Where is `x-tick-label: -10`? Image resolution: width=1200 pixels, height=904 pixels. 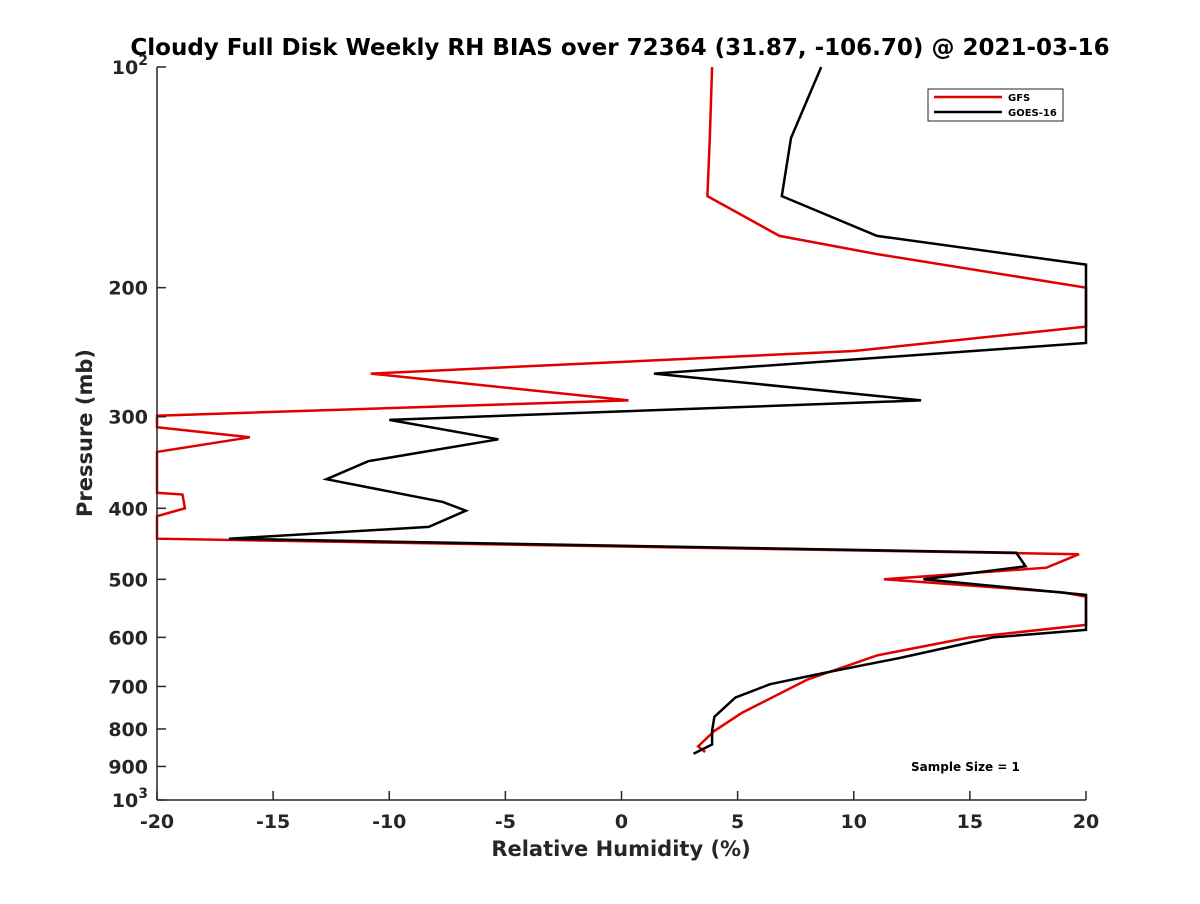 x-tick-label: -10 is located at coordinates (389, 822).